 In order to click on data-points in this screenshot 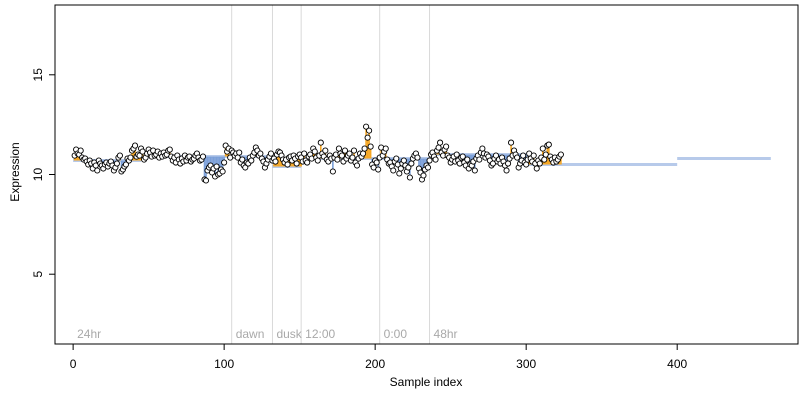, I will do `click(317, 153)`.